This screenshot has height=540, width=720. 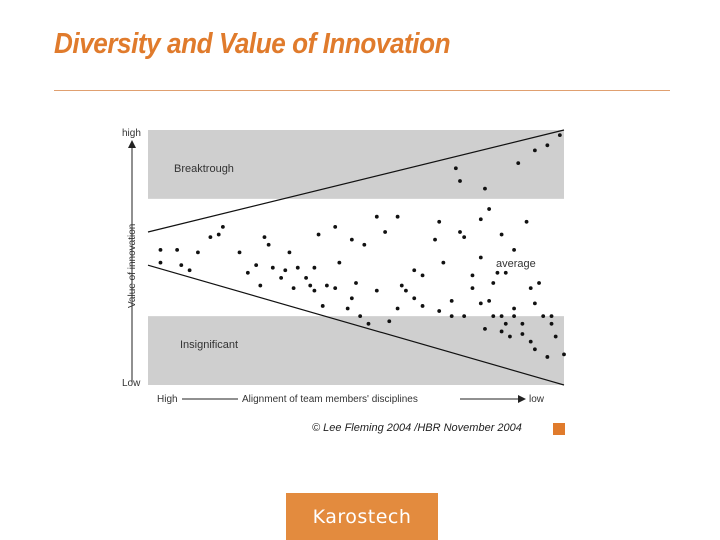 I want to click on slide-title: Diversity and Value of Innovation, so click(x=252, y=44).